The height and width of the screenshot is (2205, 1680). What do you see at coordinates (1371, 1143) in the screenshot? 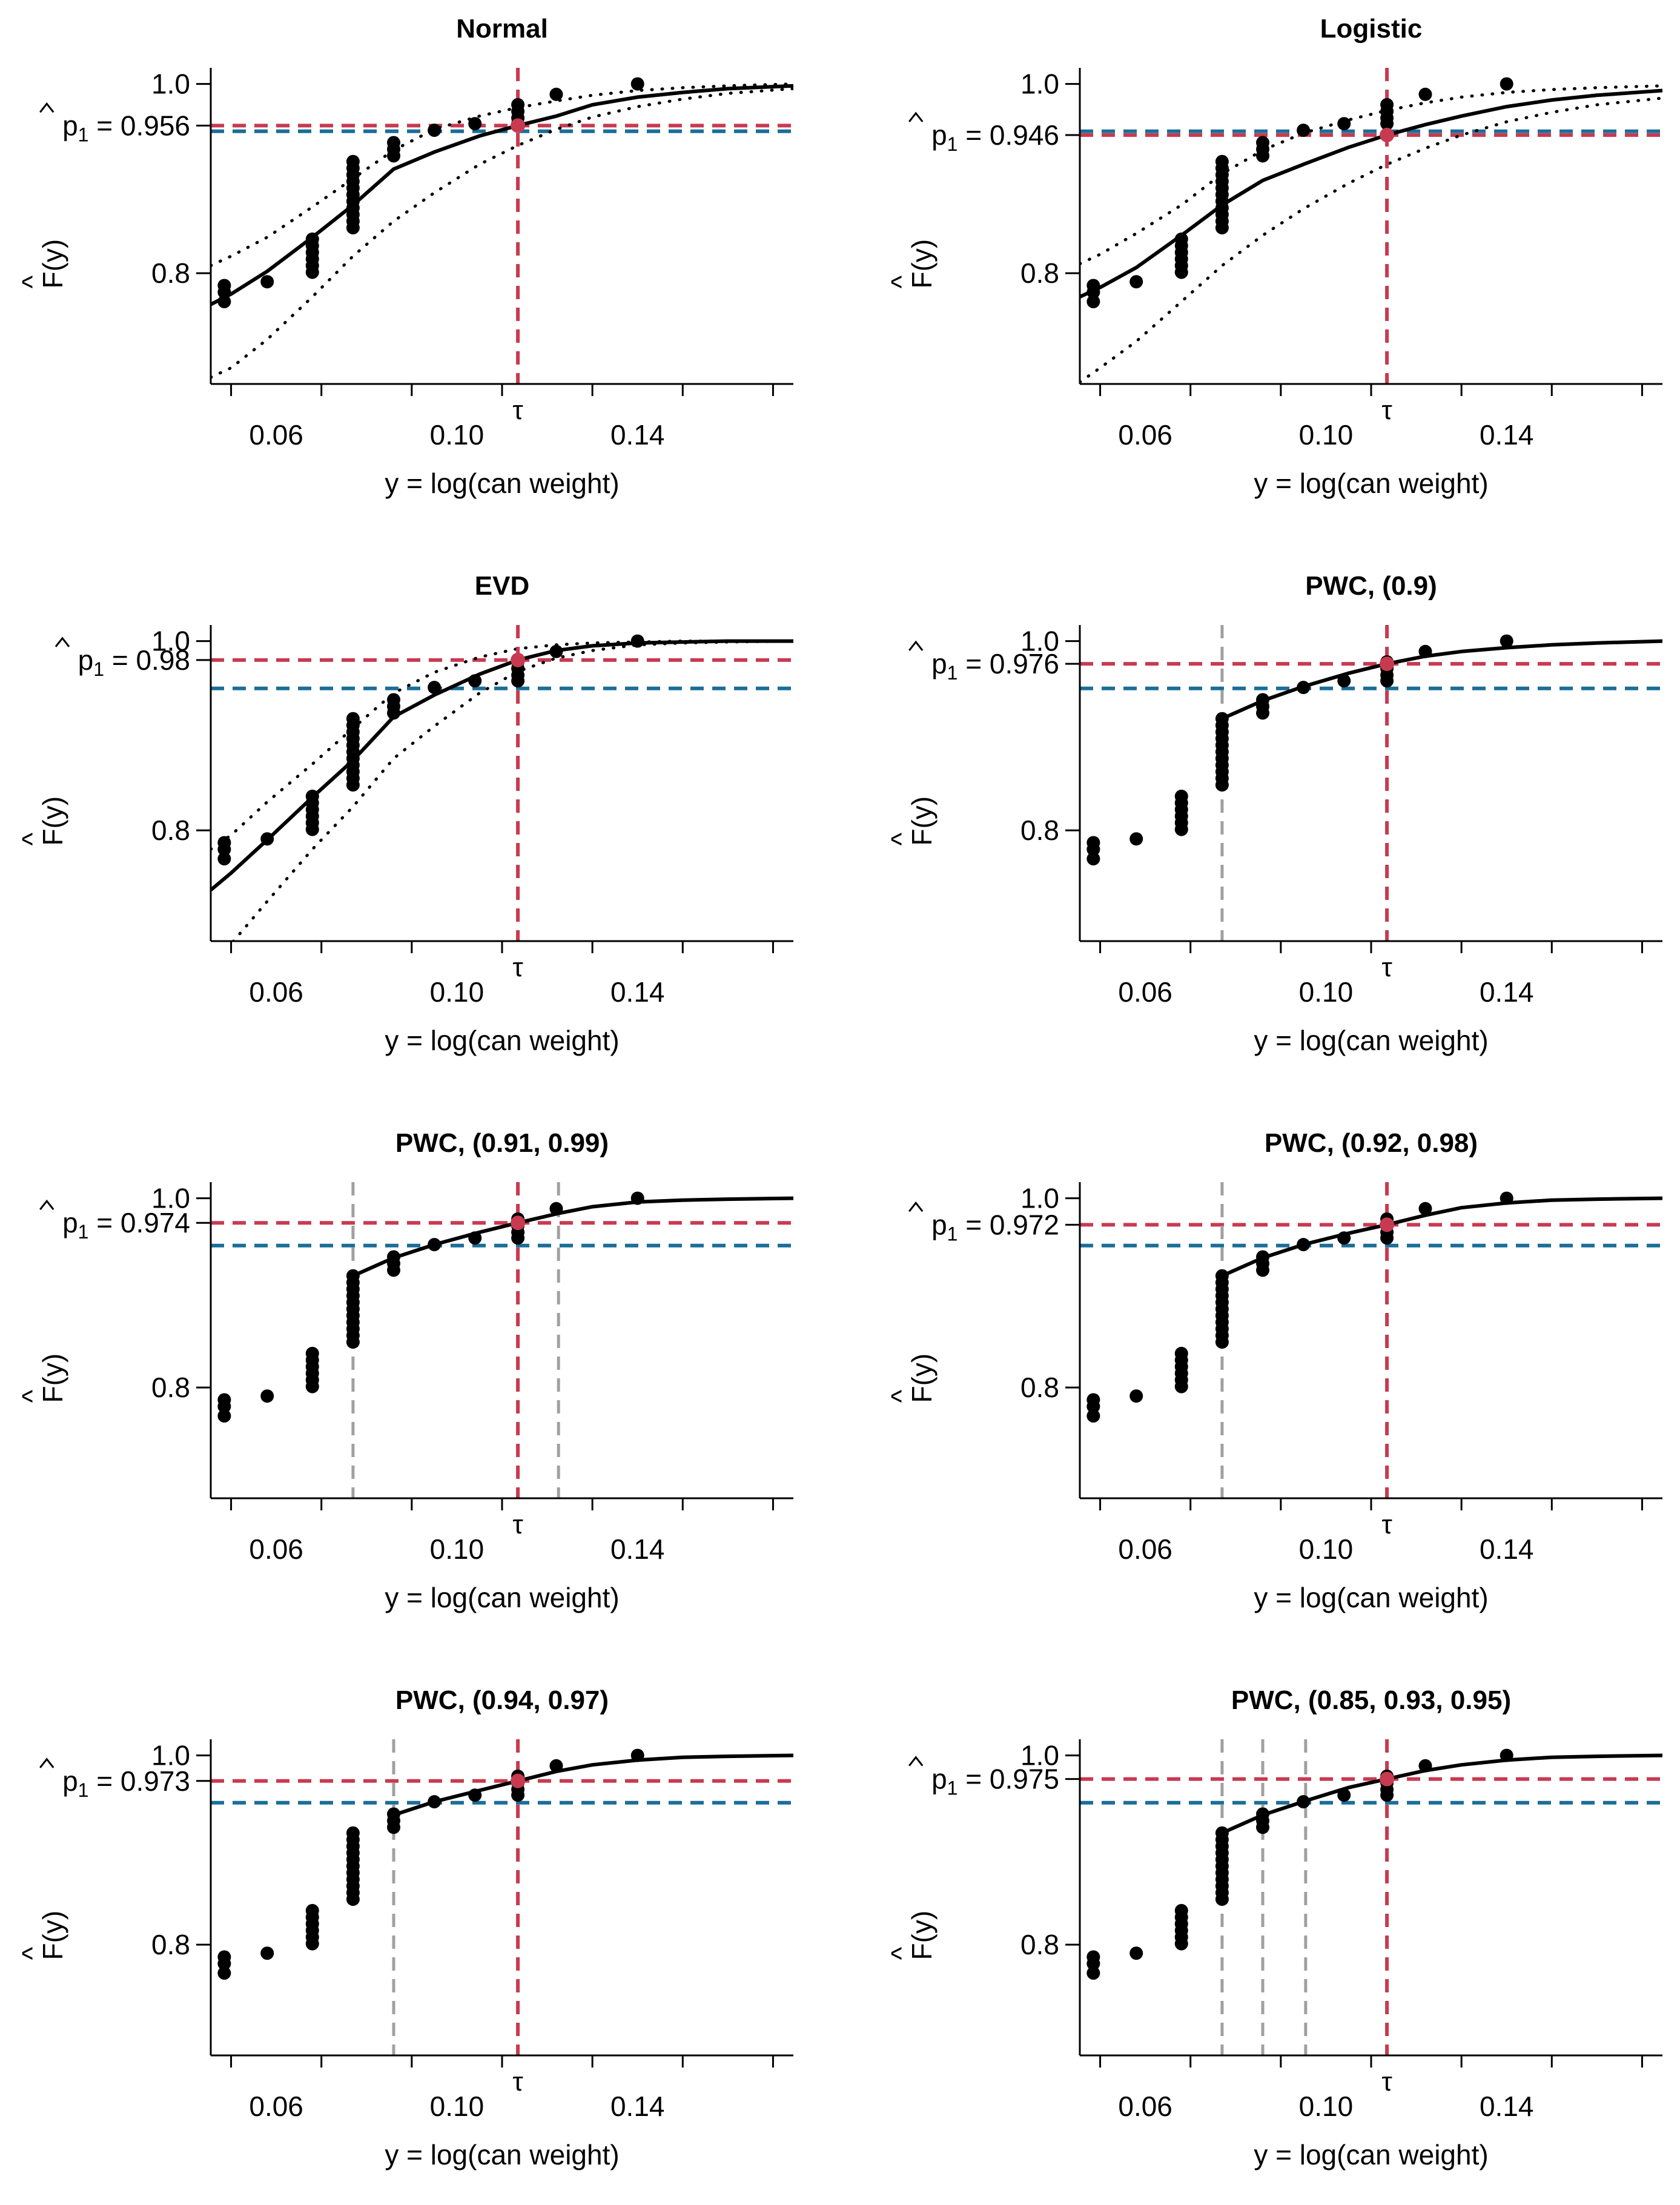
I see `panel-title: PWC, (0.92, 0.98)` at bounding box center [1371, 1143].